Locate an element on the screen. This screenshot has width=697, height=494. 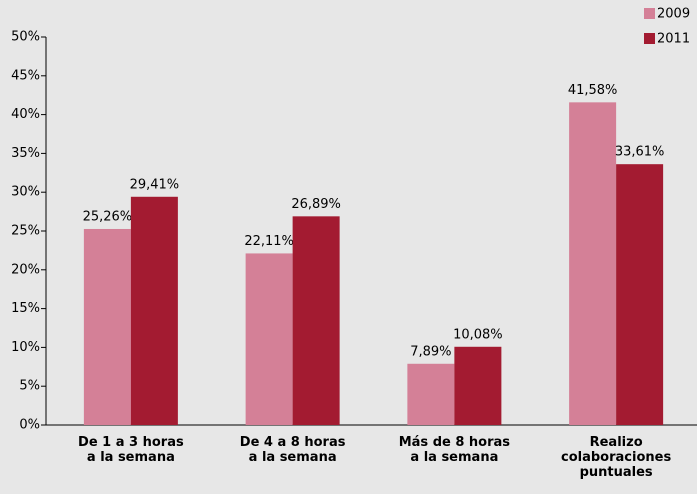
x-tick-label-line: De 1 a 3 horas is located at coordinates (131, 442).